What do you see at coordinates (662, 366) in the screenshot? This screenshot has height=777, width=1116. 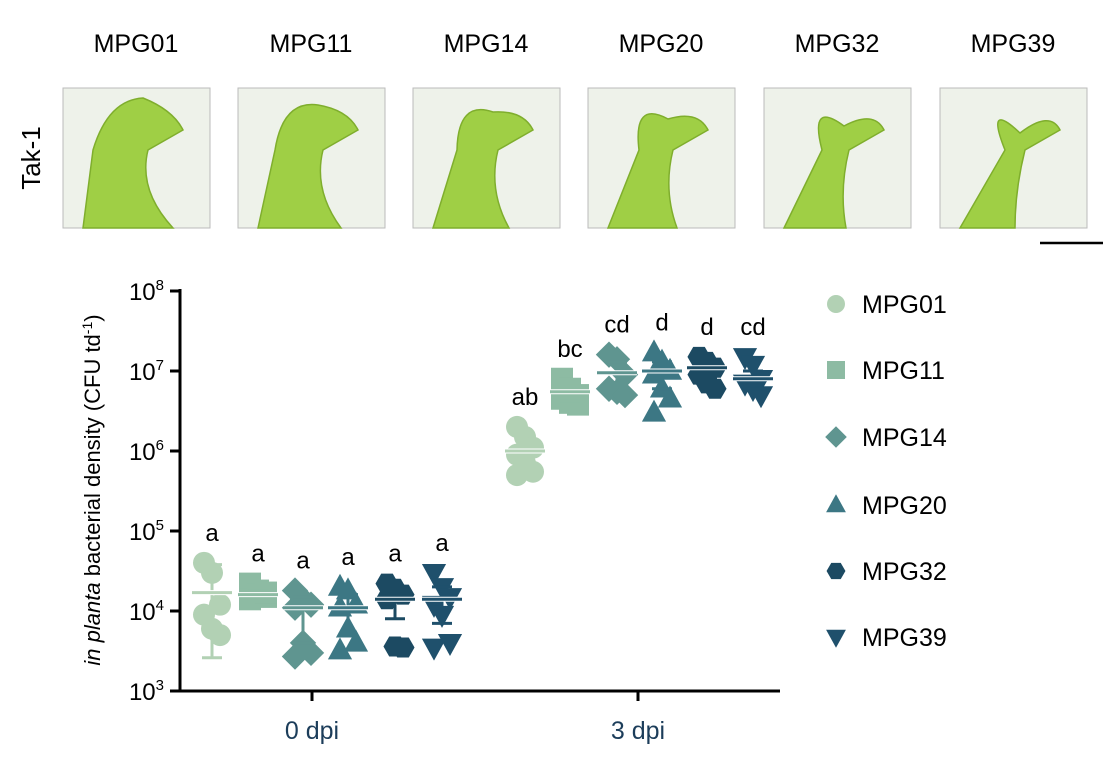 I see `data-group-mpg20: d` at bounding box center [662, 366].